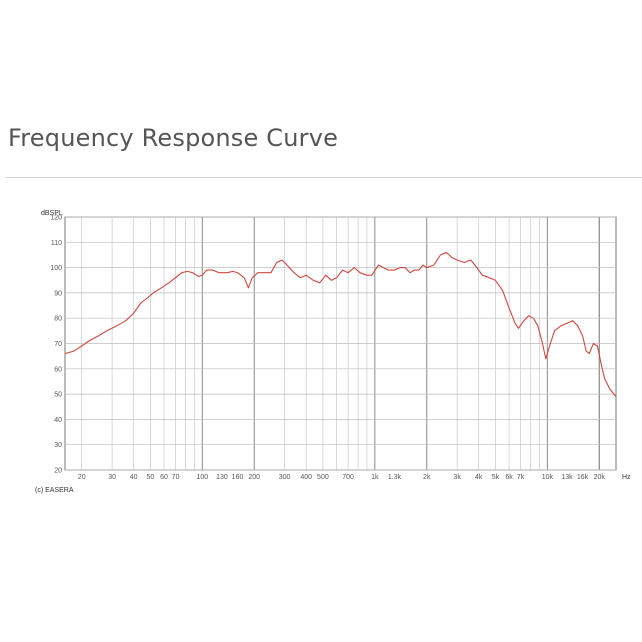  What do you see at coordinates (583, 477) in the screenshot?
I see `x-tick-label: 16k` at bounding box center [583, 477].